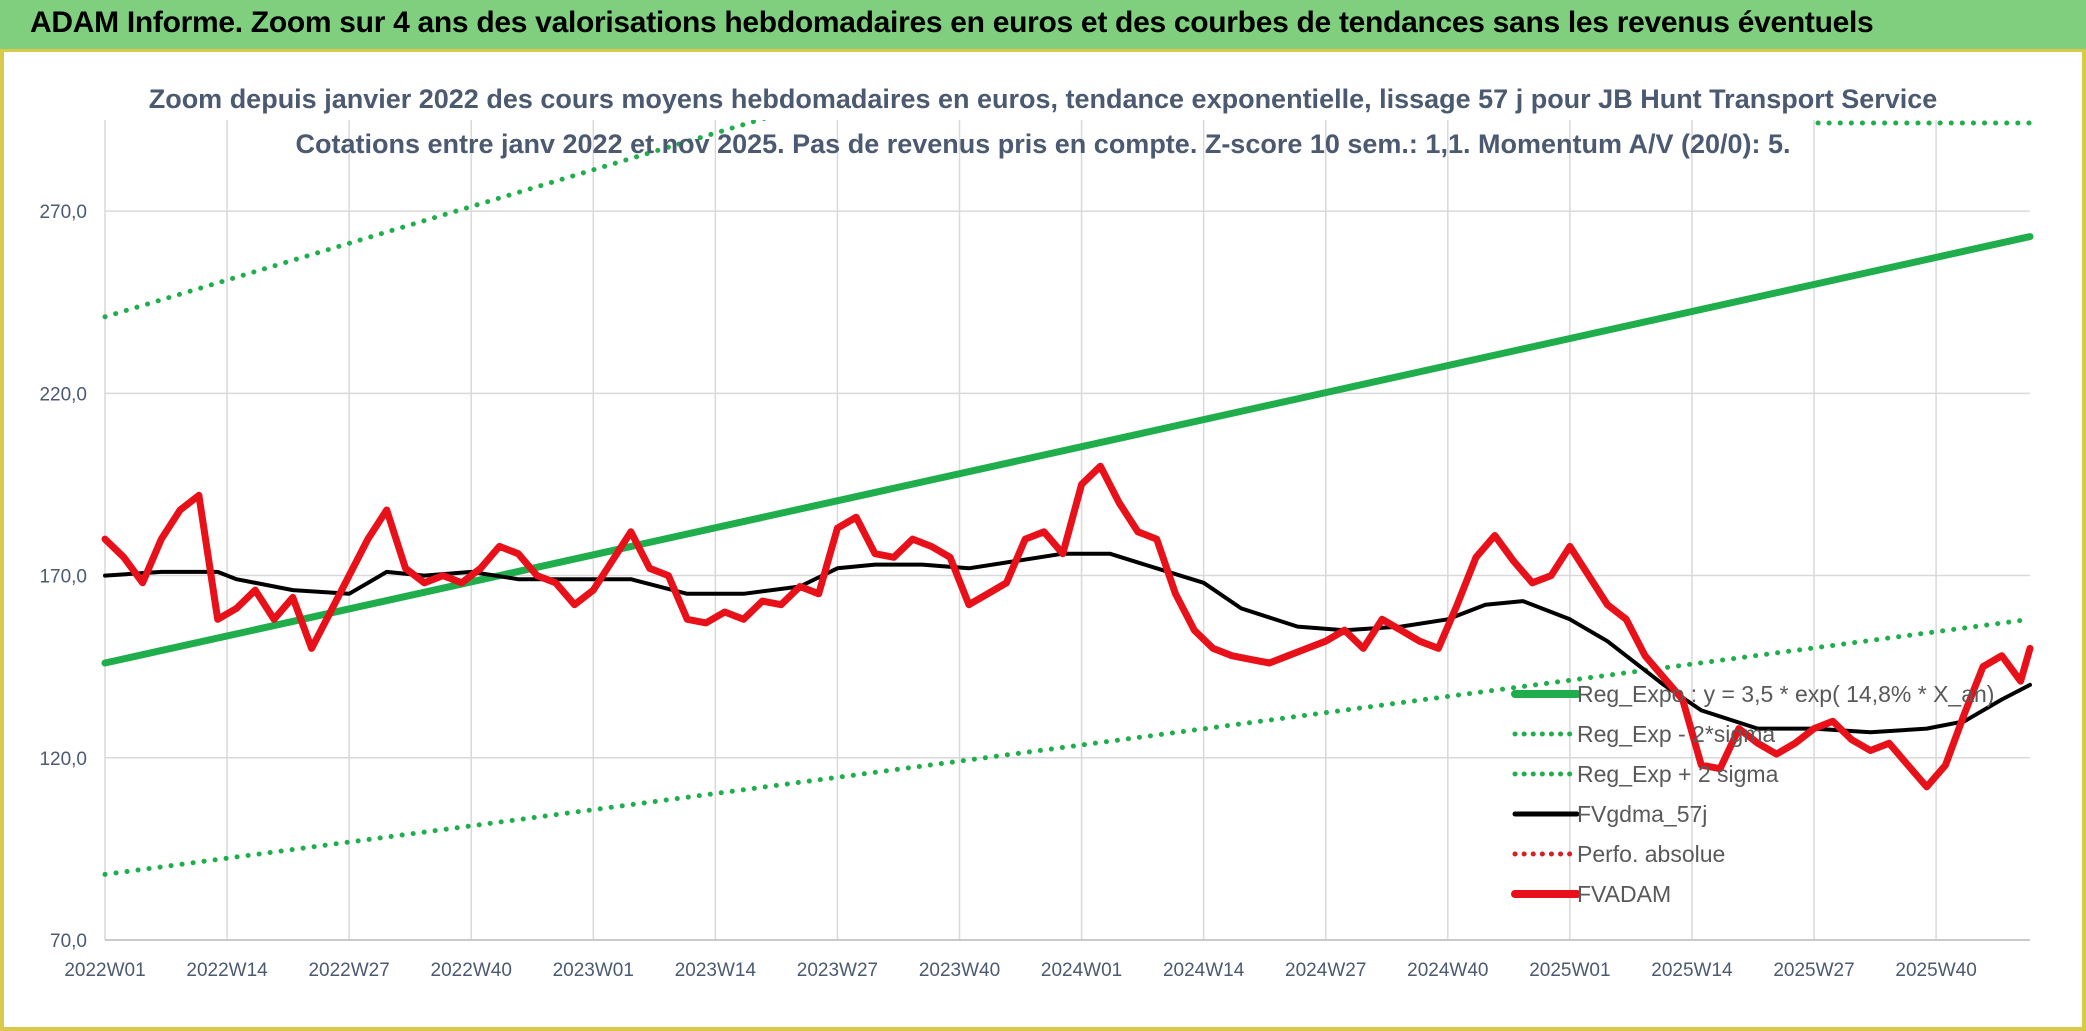  Describe the element at coordinates (1325, 970) in the screenshot. I see `x-tick-label: 2024W27` at that location.